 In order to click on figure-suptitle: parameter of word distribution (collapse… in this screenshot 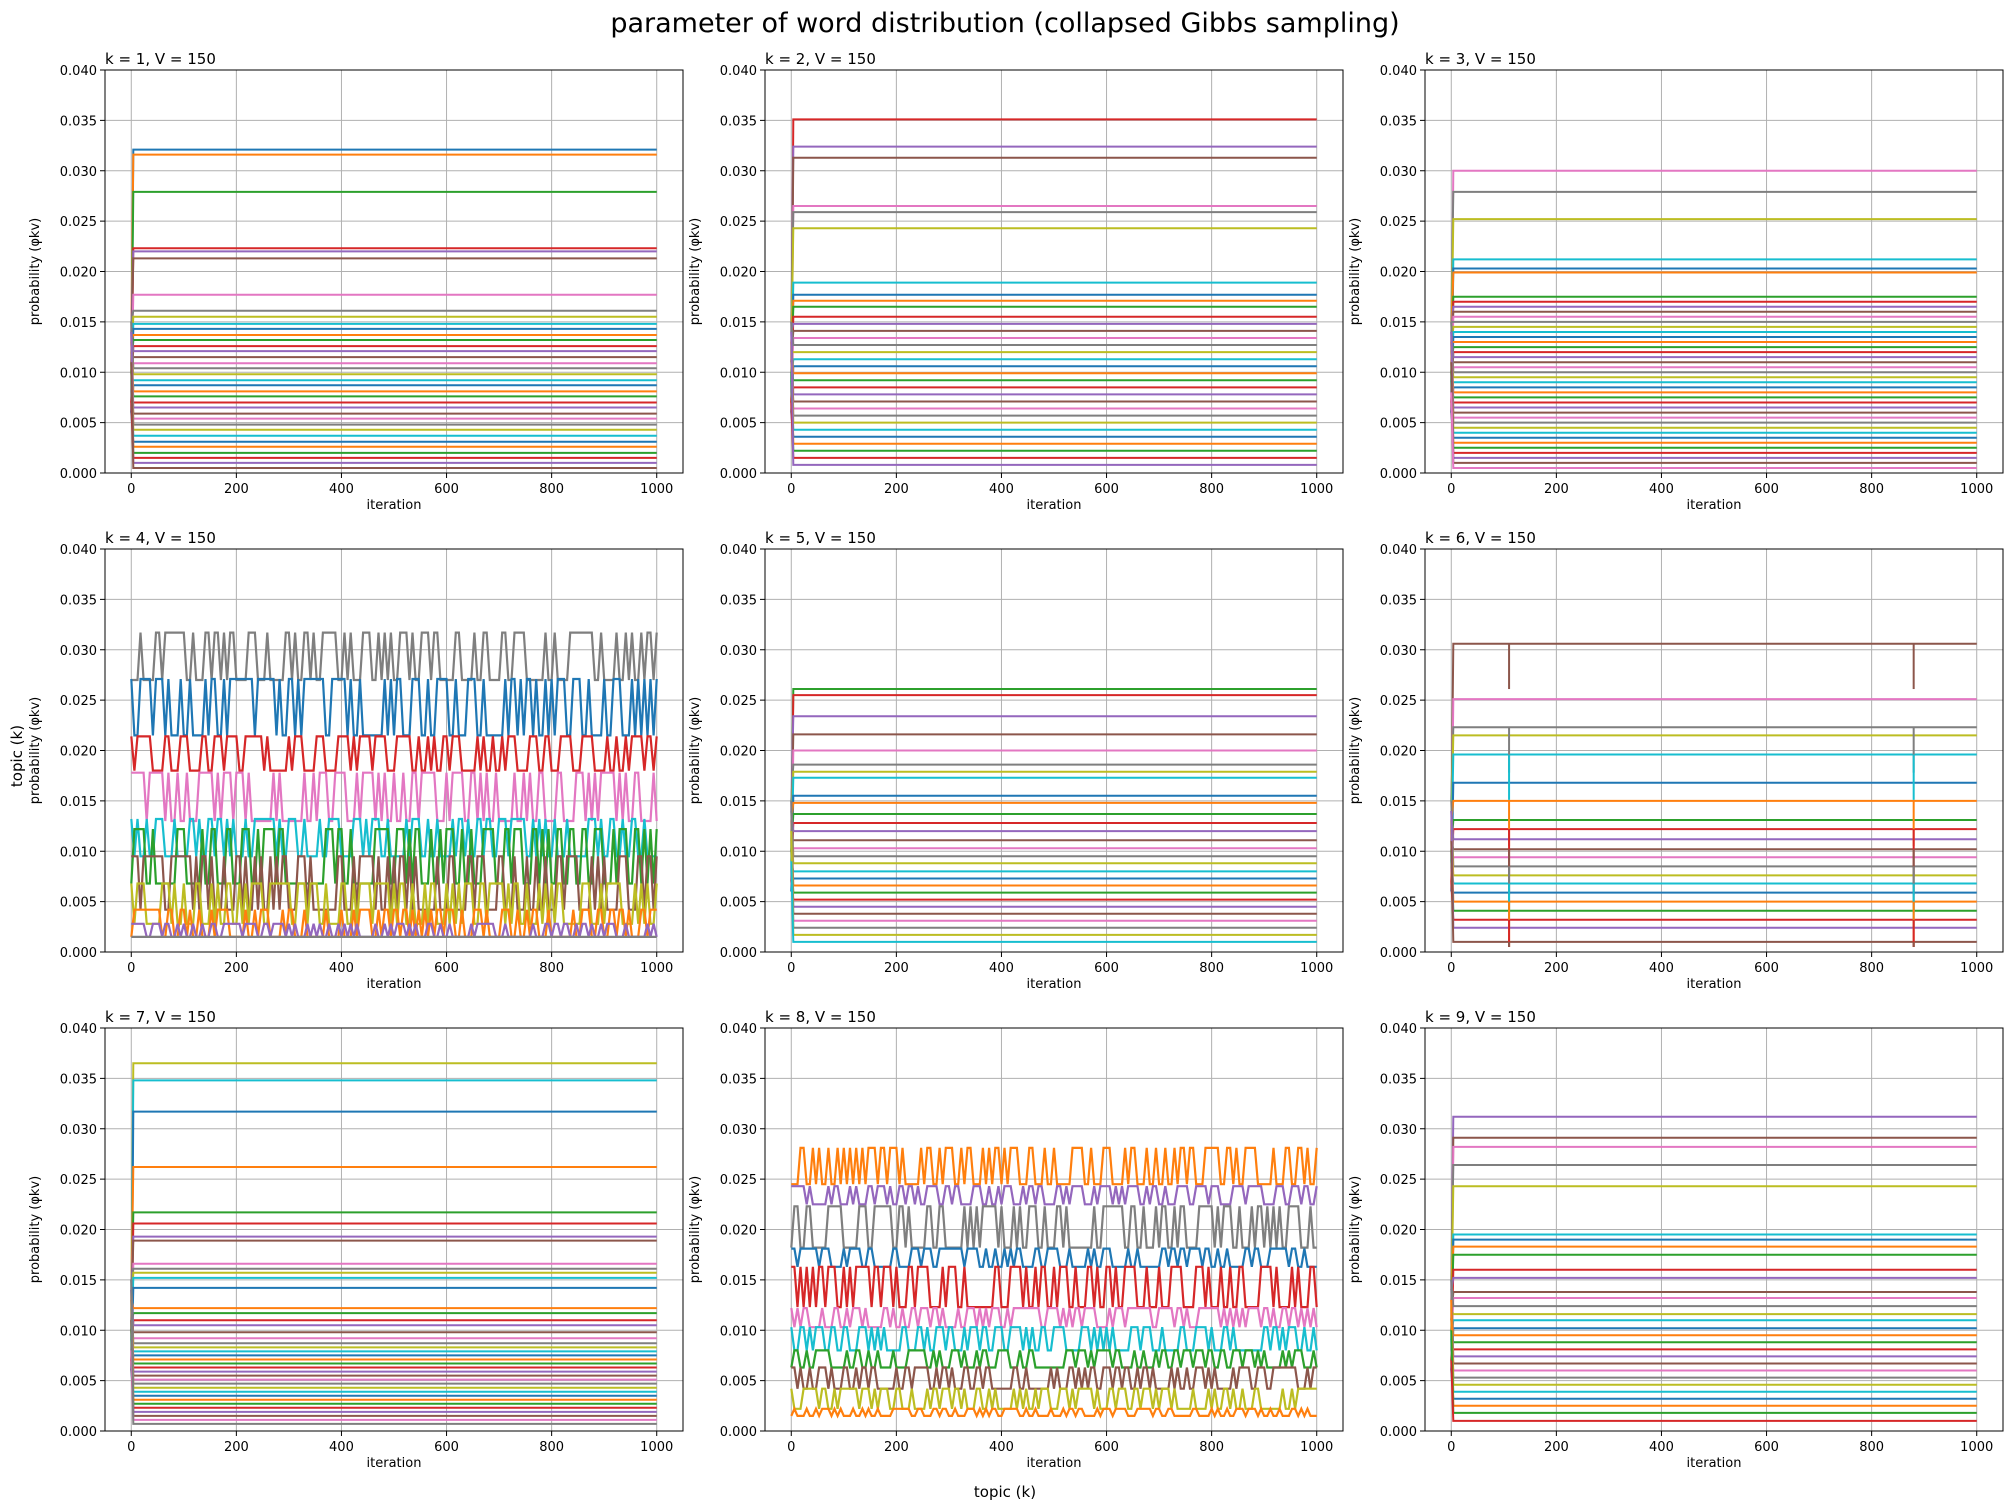, I will do `click(1004, 23)`.